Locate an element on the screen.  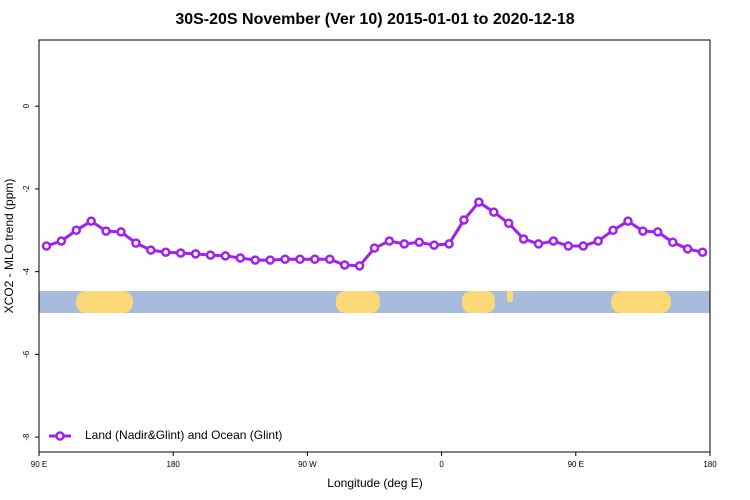
legend-marker is located at coordinates (60, 436).